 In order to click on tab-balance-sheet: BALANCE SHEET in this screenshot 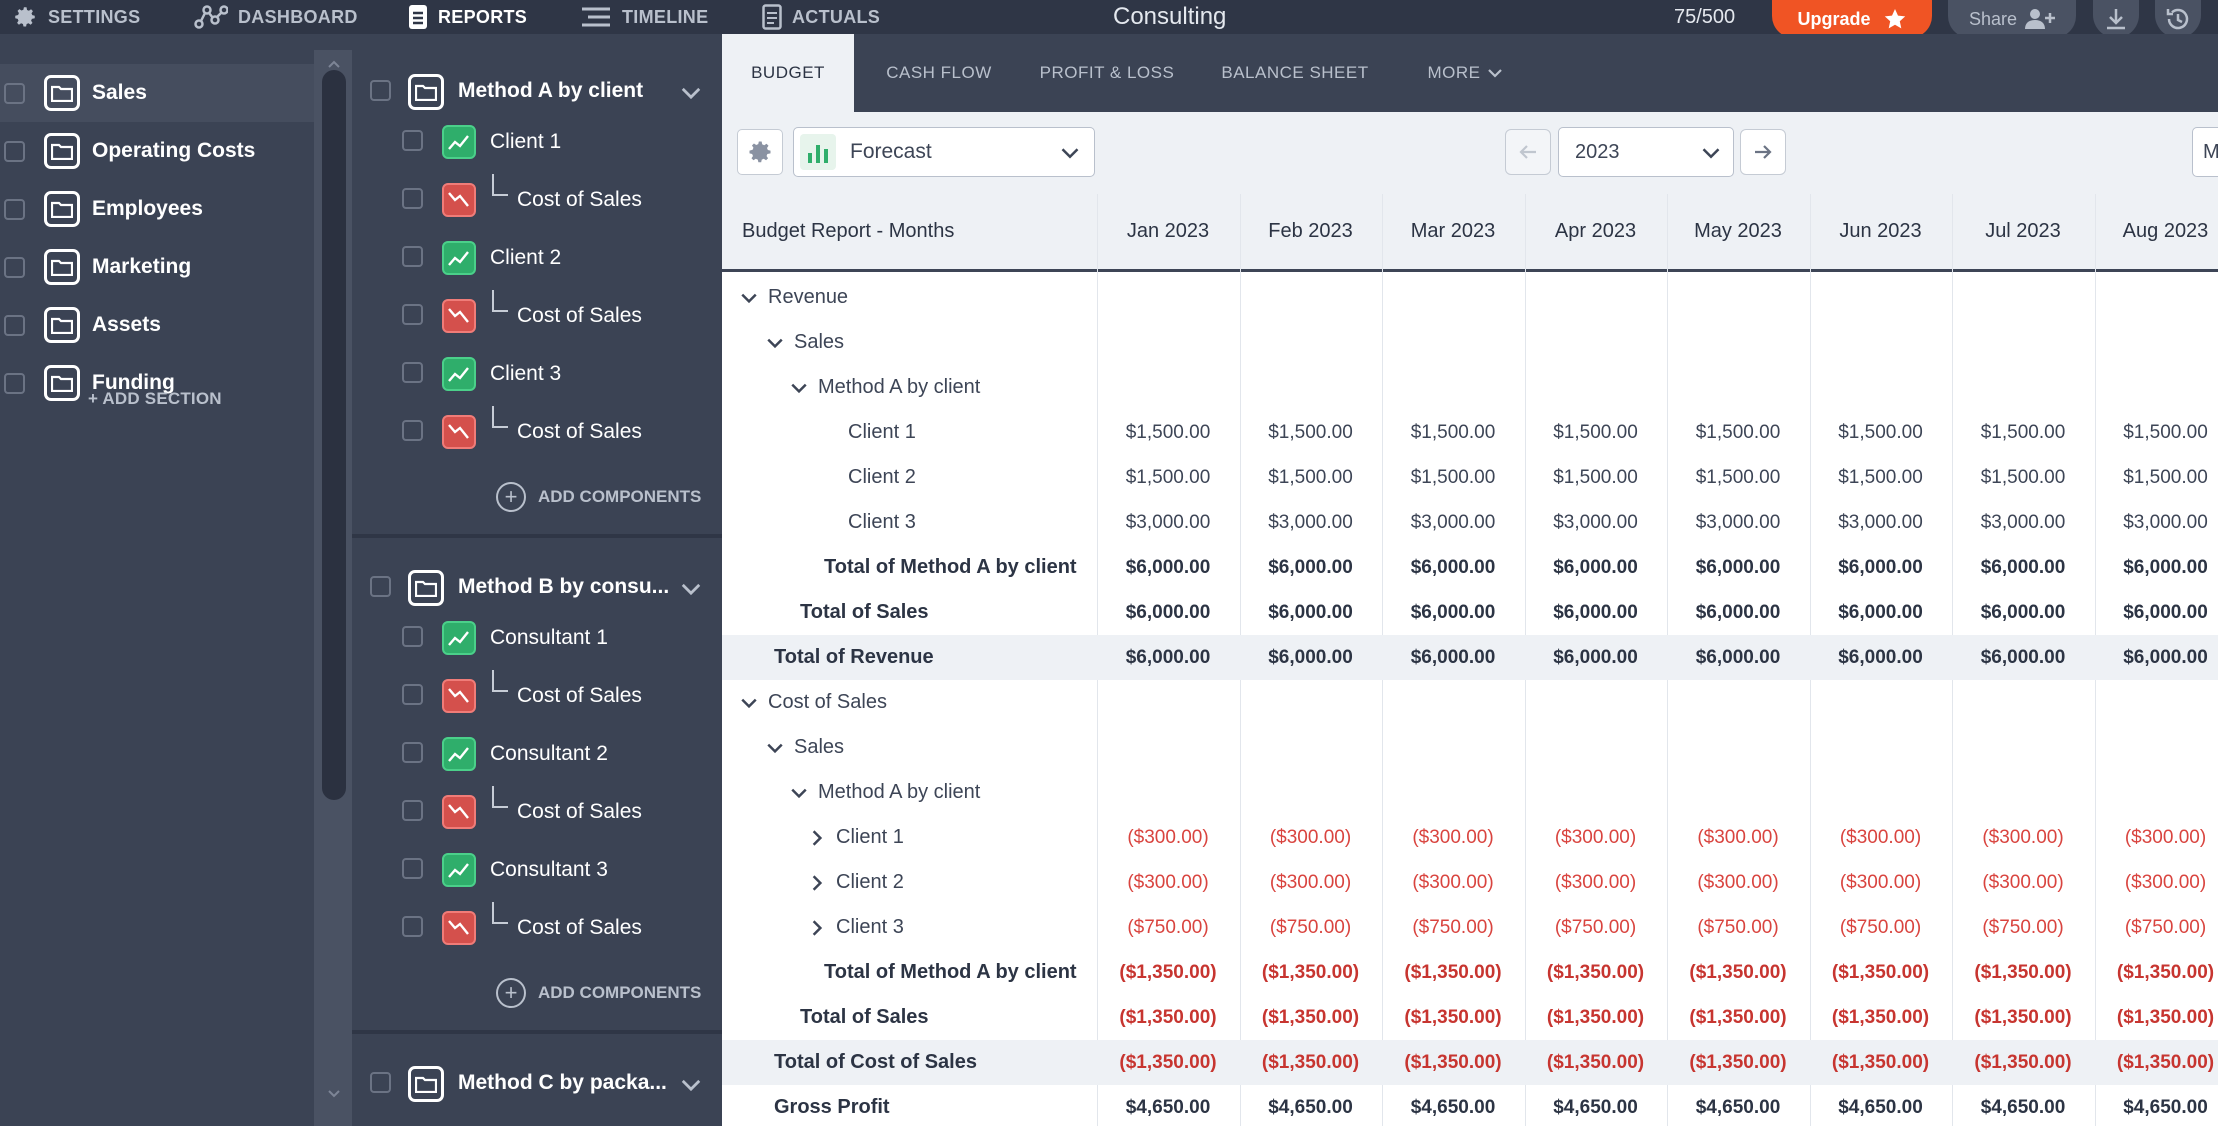, I will do `click(1295, 72)`.